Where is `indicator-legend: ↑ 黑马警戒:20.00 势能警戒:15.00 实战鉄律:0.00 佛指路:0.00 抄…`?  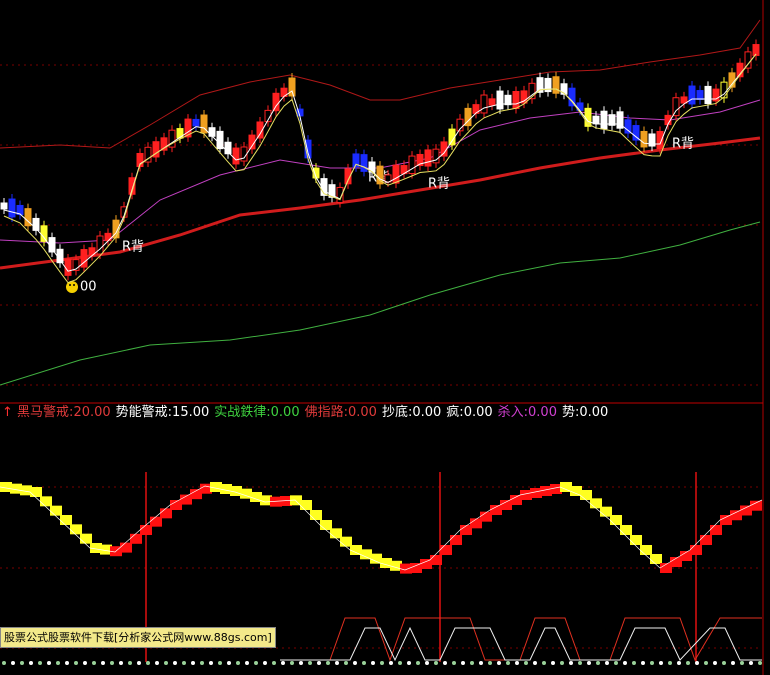 indicator-legend: ↑ 黑马警戒:20.00 势能警戒:15.00 实战鉄律:0.00 佛指路:0.00 抄… is located at coordinates (307, 413).